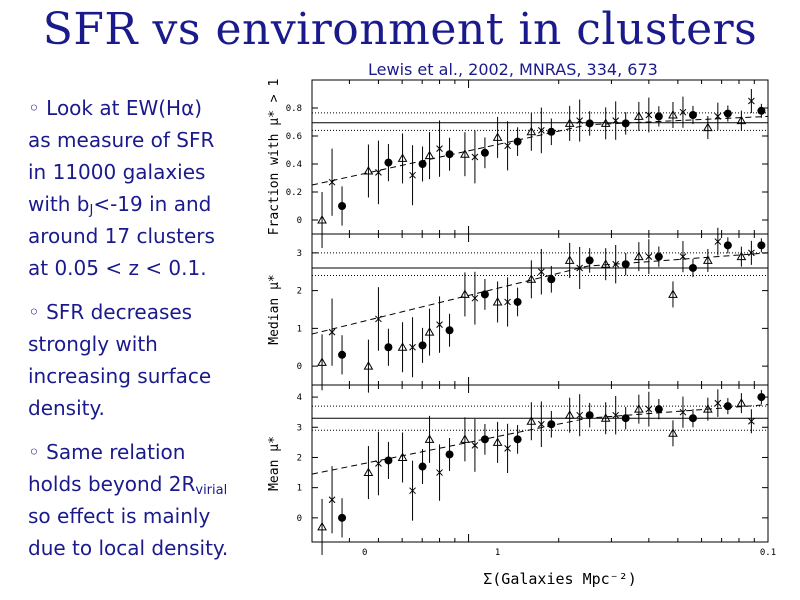 The width and height of the screenshot is (800, 600). Describe the element at coordinates (299, 254) in the screenshot. I see `panel-2-ytick-label: 3` at that location.